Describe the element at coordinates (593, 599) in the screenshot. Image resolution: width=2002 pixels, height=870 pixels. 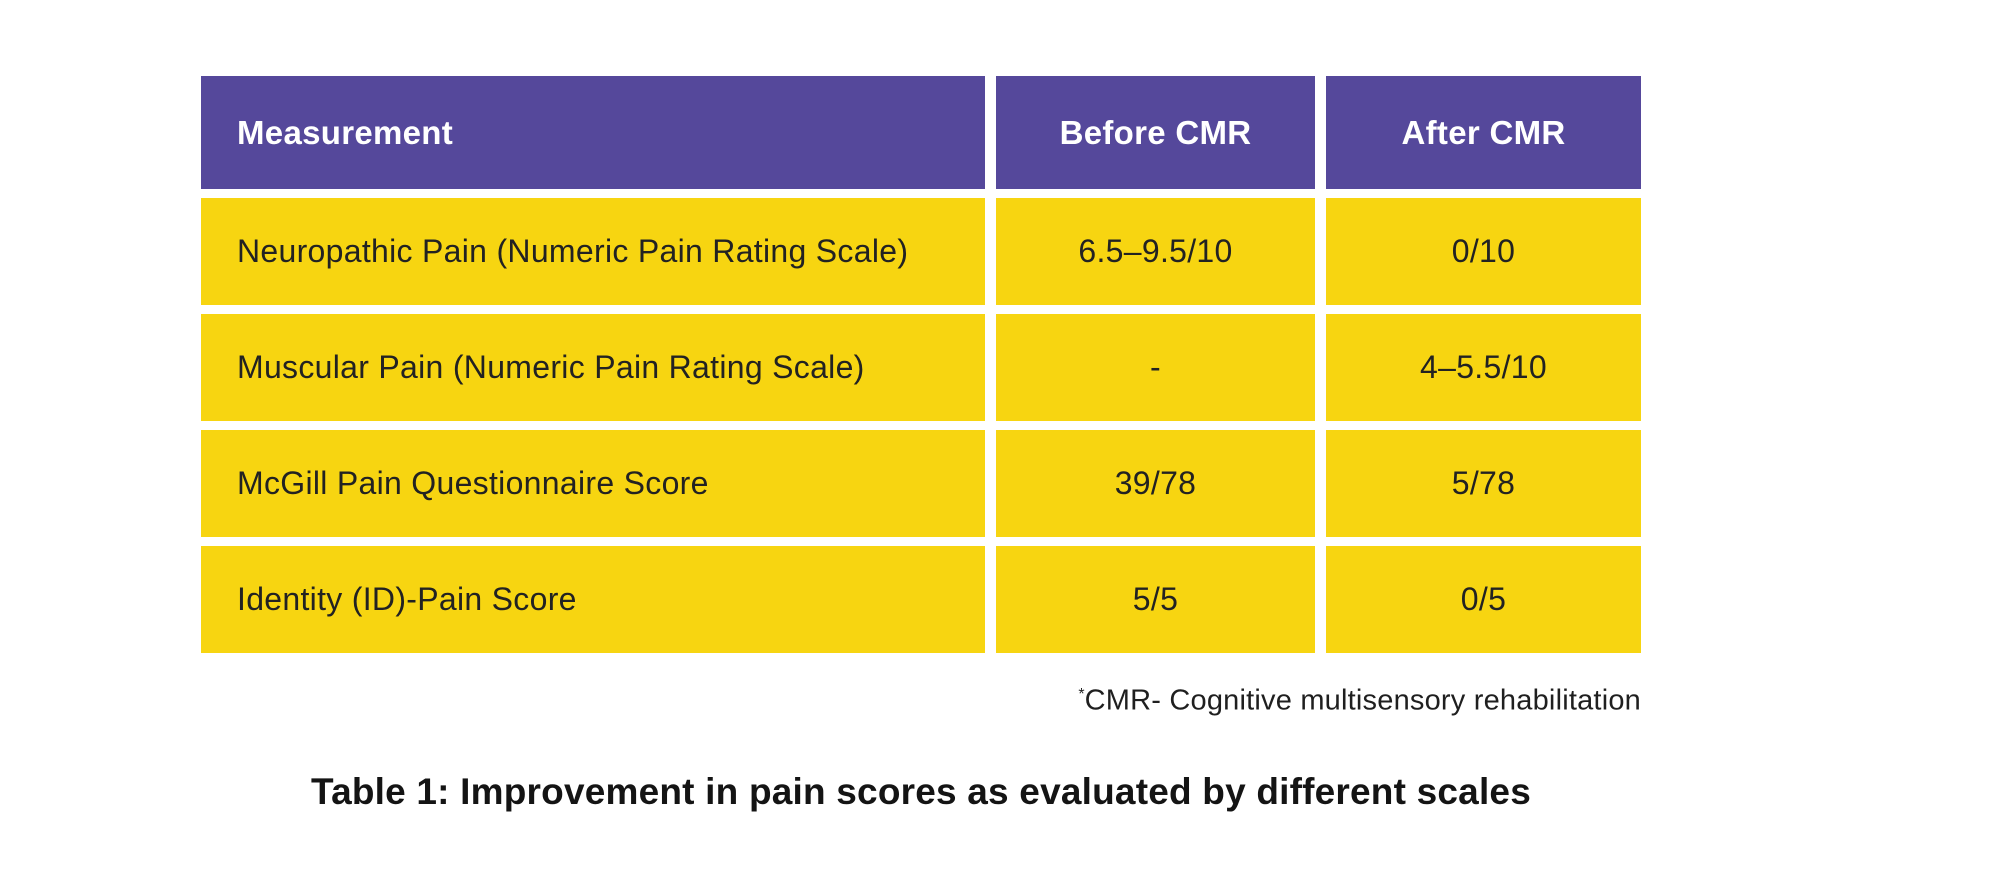
I see `row-id-pain-score-label: Identity (ID)-Pain Score` at that location.